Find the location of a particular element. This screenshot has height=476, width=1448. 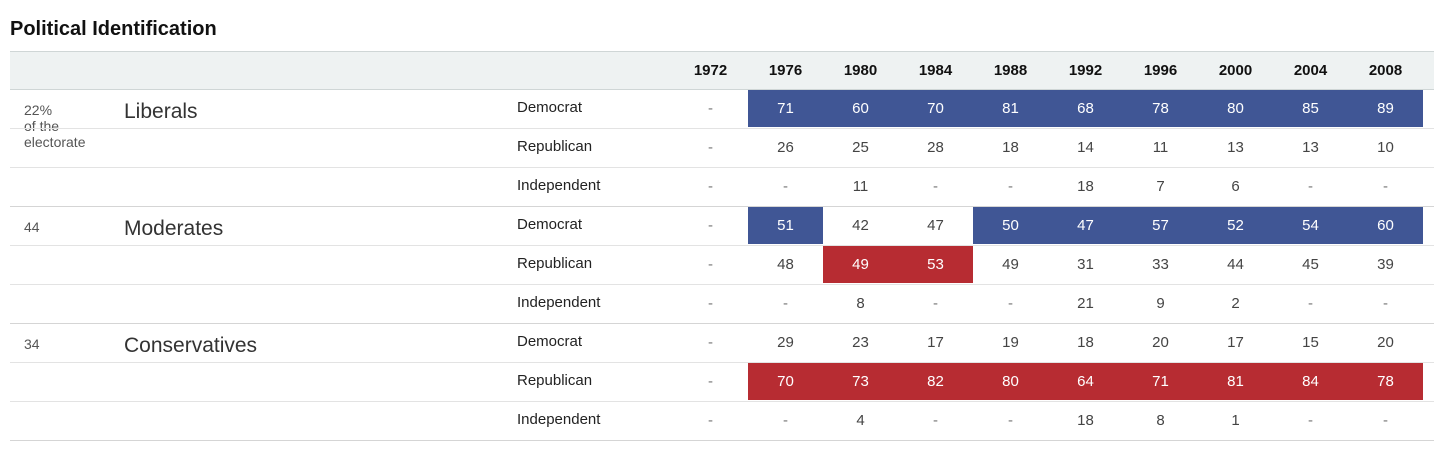

year-header-row: 1972 1976 1980 1984 1988 1992 1996 2000 2004 2008 is located at coordinates (722, 70).